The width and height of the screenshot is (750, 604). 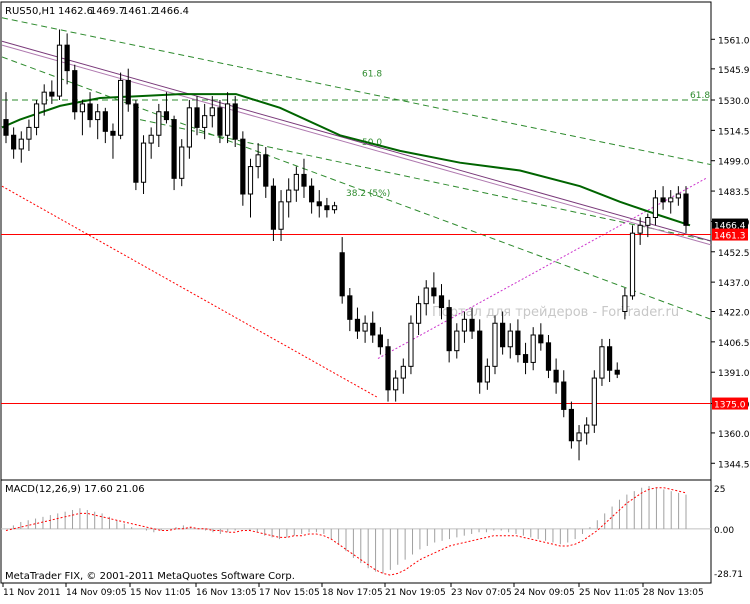 I want to click on x-tick-label: 15 Nov 11:05, so click(x=160, y=593).